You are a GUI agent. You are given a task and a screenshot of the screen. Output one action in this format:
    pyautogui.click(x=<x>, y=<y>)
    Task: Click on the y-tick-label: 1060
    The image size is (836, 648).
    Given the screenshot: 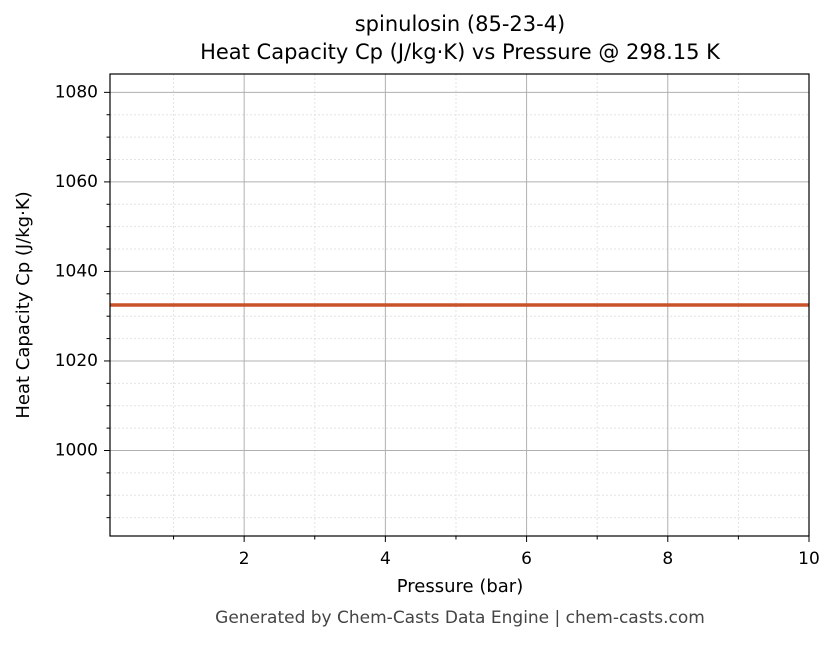 What is the action you would take?
    pyautogui.click(x=76, y=182)
    